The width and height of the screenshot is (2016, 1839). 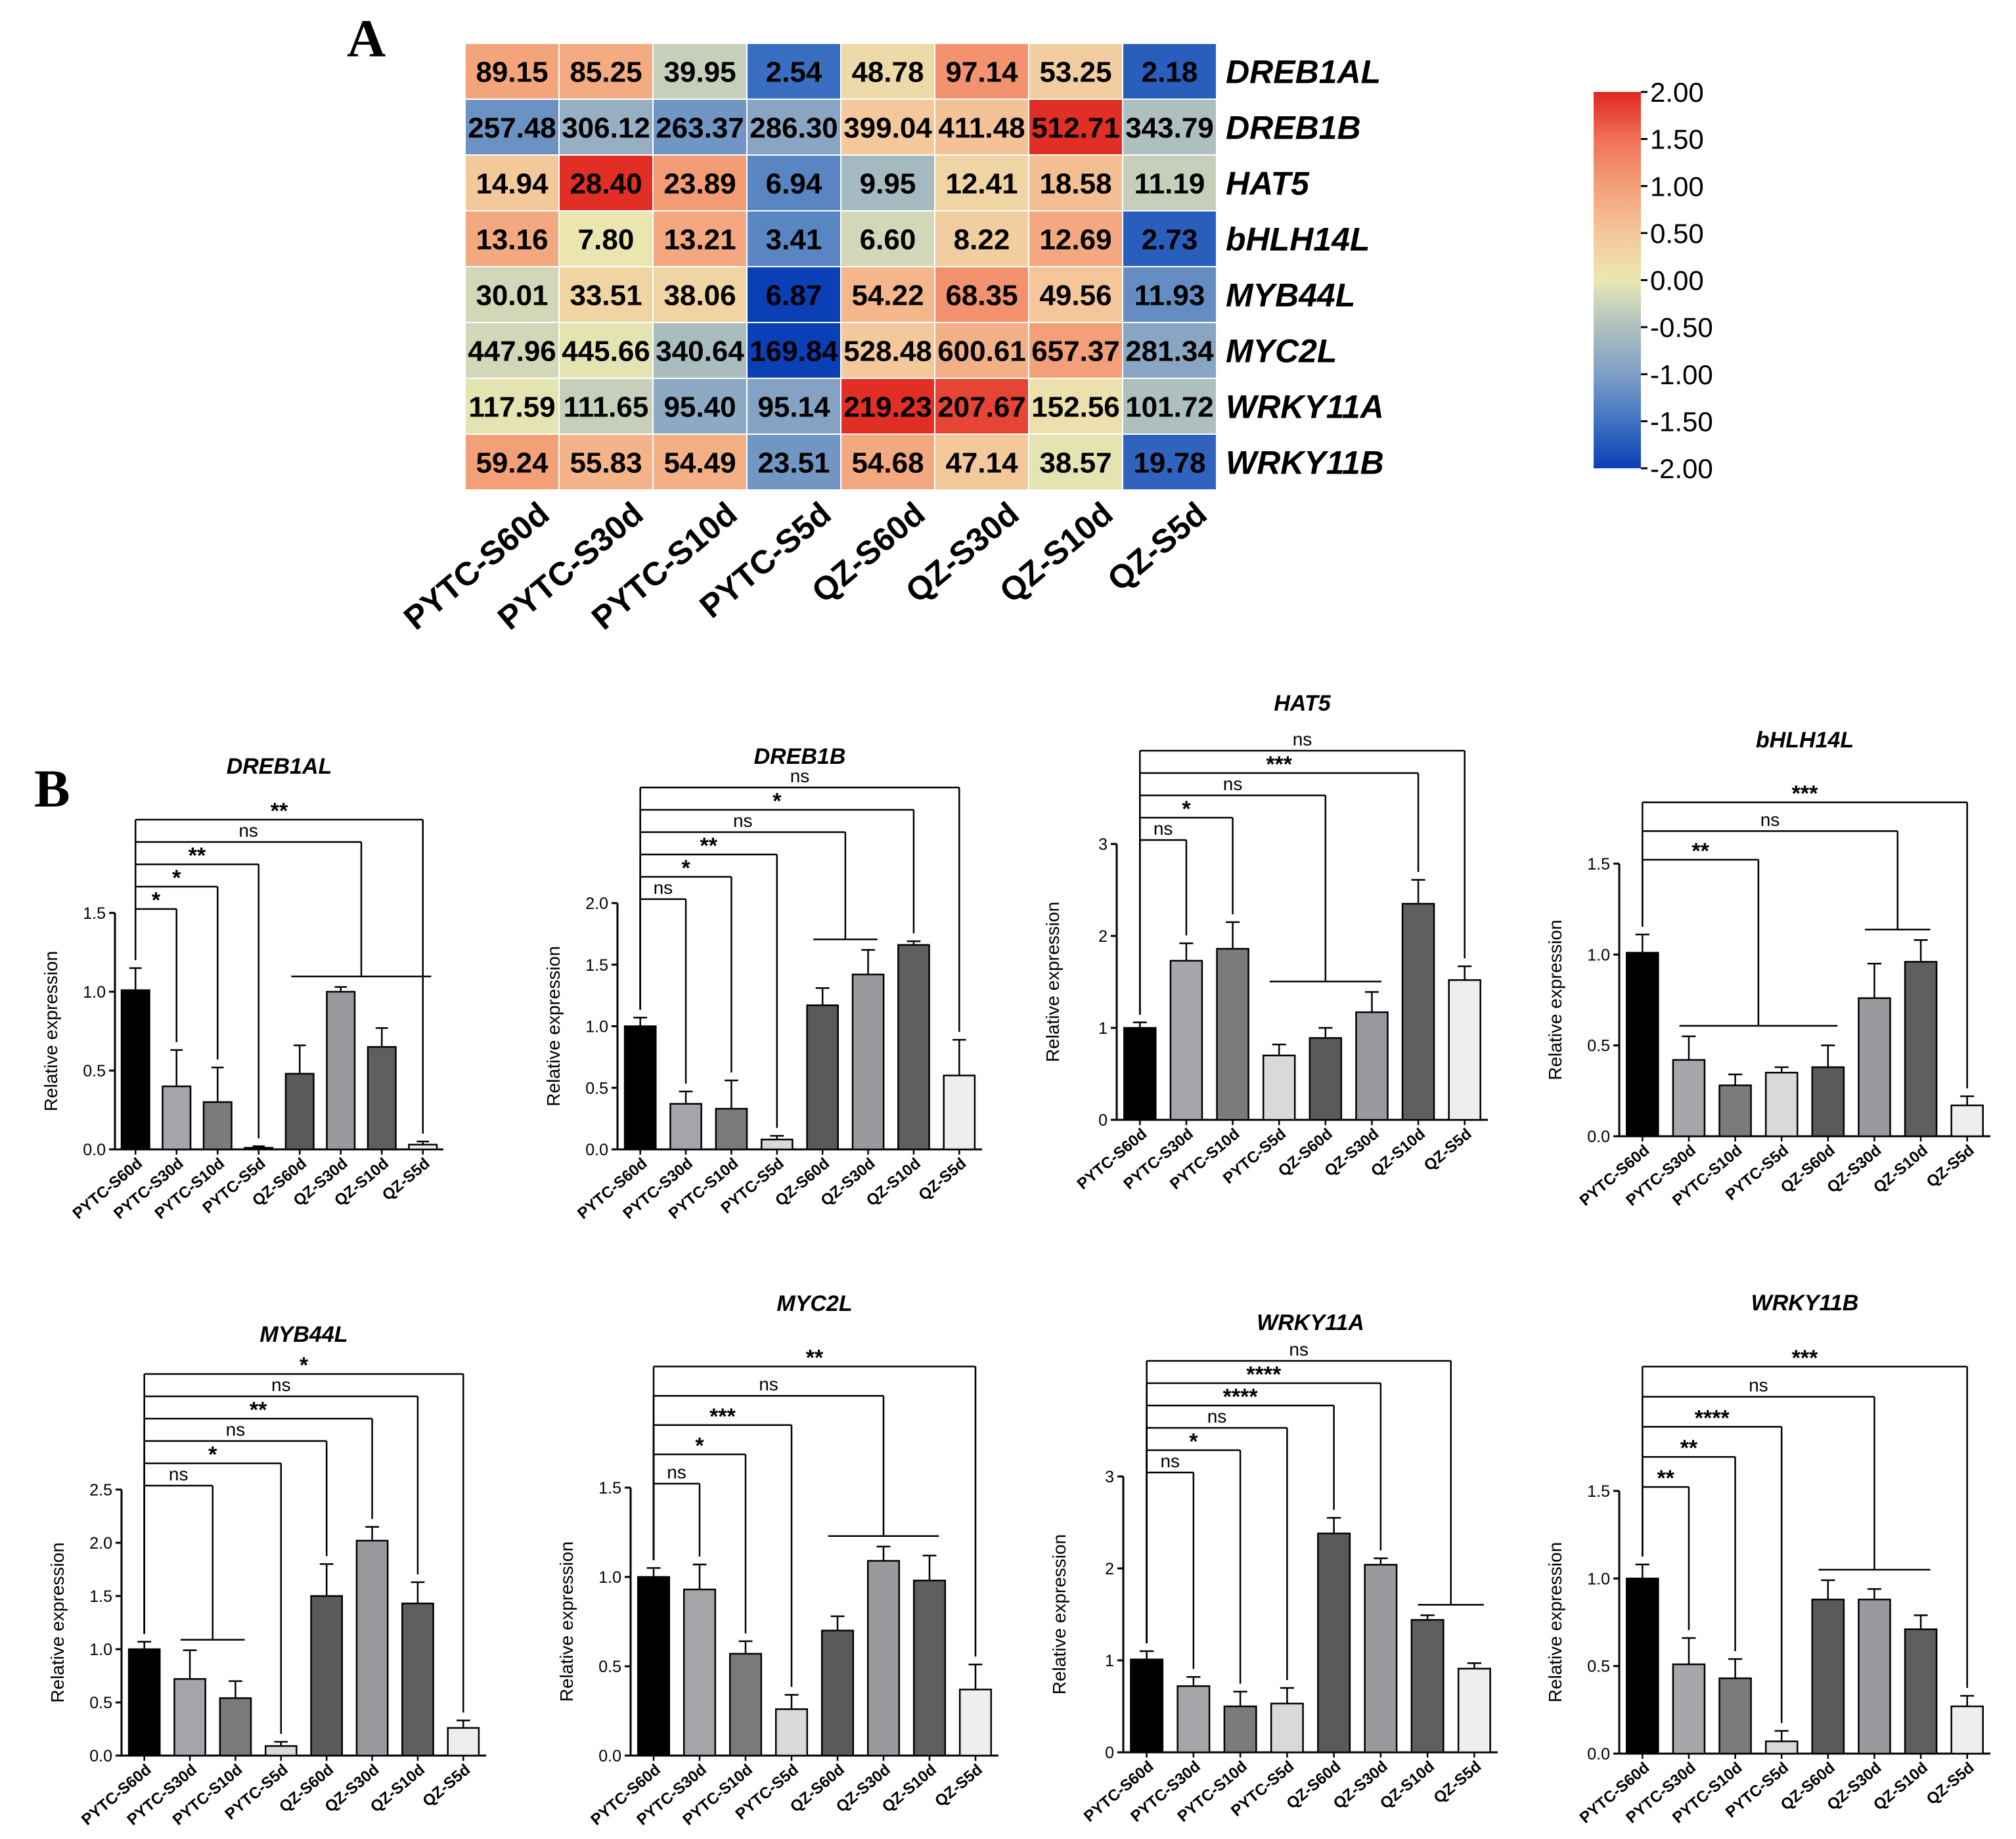 What do you see at coordinates (1303, 72) in the screenshot?
I see `heatmap-row-label: DREB1AL` at bounding box center [1303, 72].